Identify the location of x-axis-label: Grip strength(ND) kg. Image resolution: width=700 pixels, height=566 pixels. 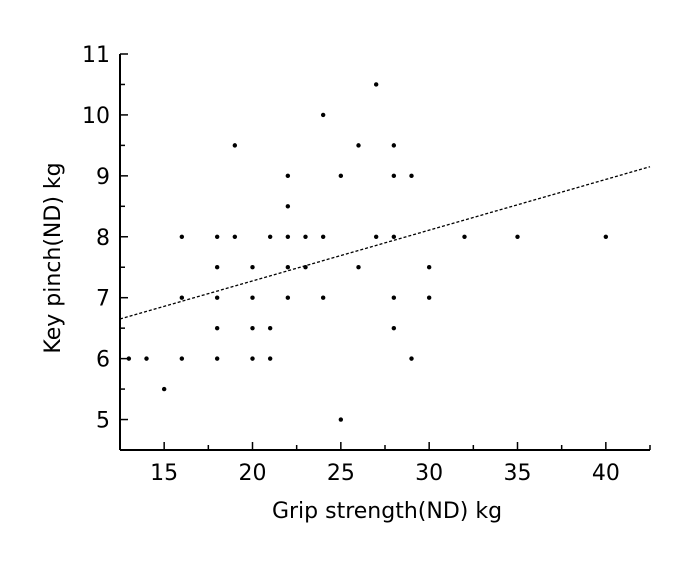
(387, 511).